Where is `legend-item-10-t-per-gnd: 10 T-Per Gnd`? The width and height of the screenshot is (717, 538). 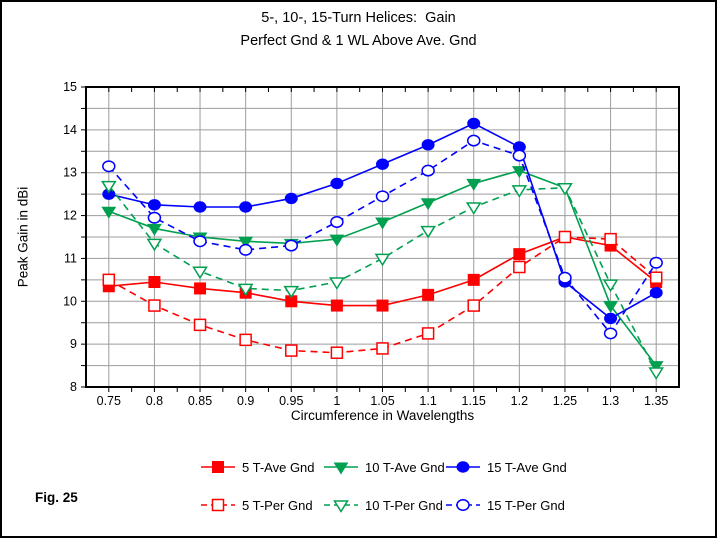
legend-item-10-t-per-gnd: 10 T-Per Gnd is located at coordinates (383, 505).